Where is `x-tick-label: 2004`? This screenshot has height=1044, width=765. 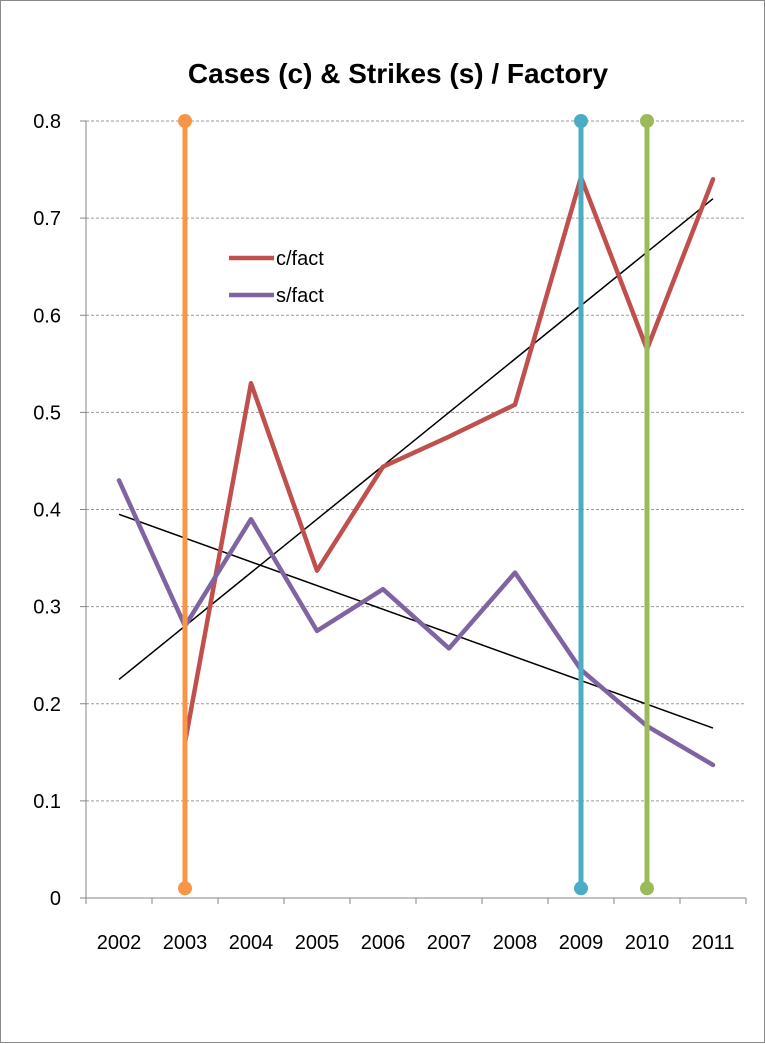
x-tick-label: 2004 is located at coordinates (251, 943).